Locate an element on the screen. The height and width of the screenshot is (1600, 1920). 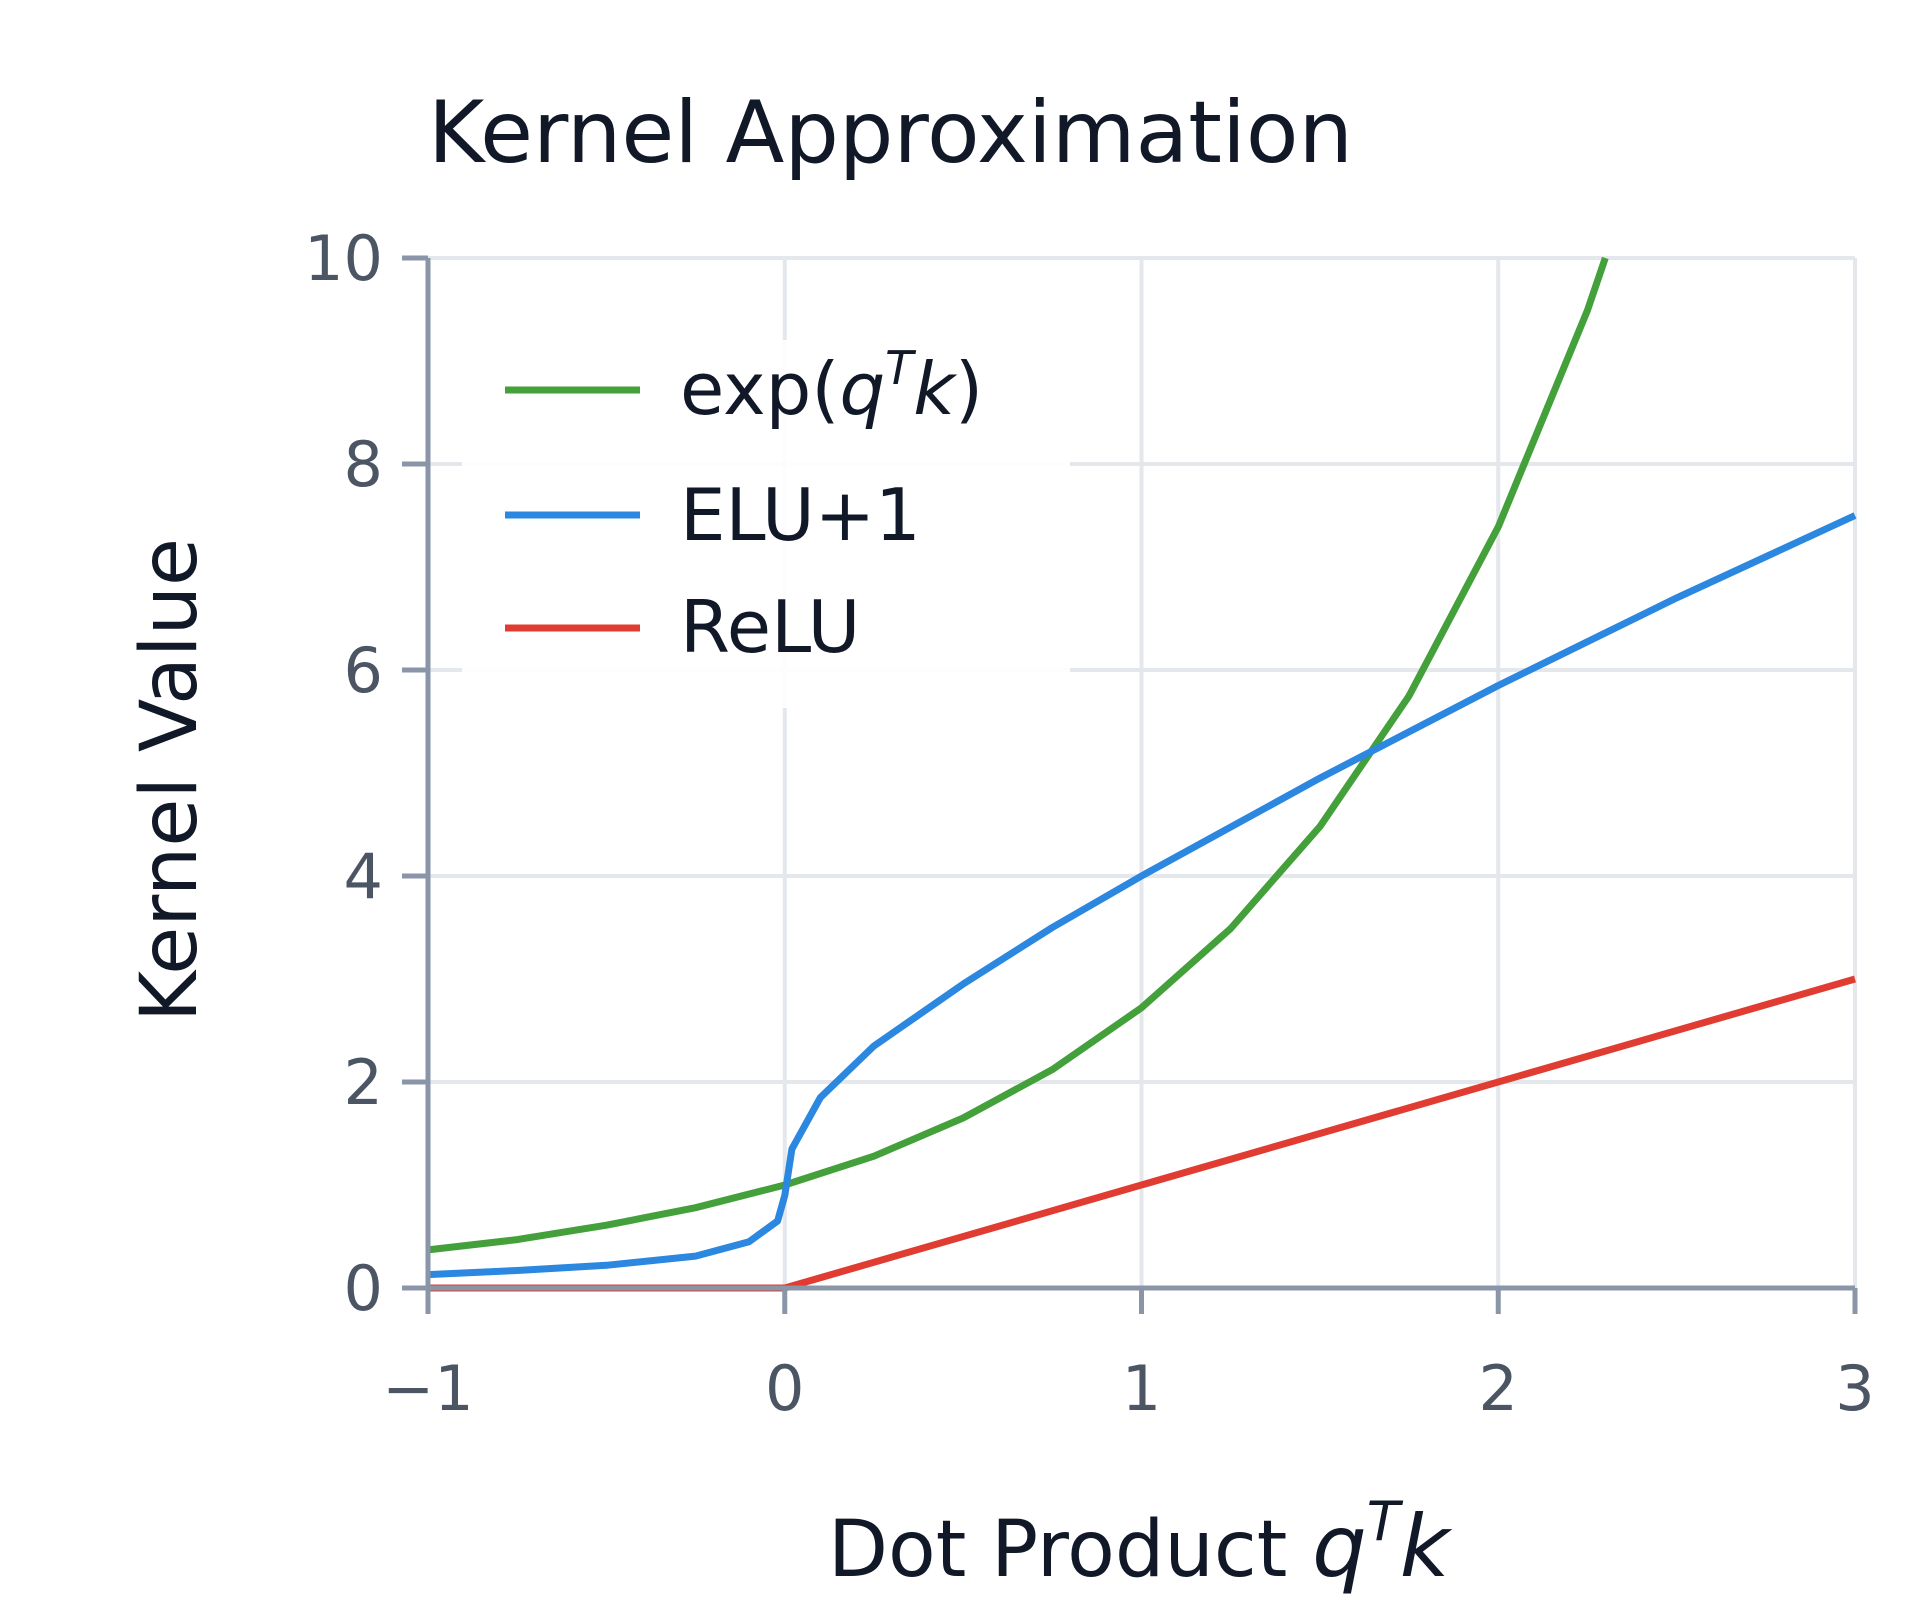
legend-exp-sup: T is located at coordinates (901, 368).